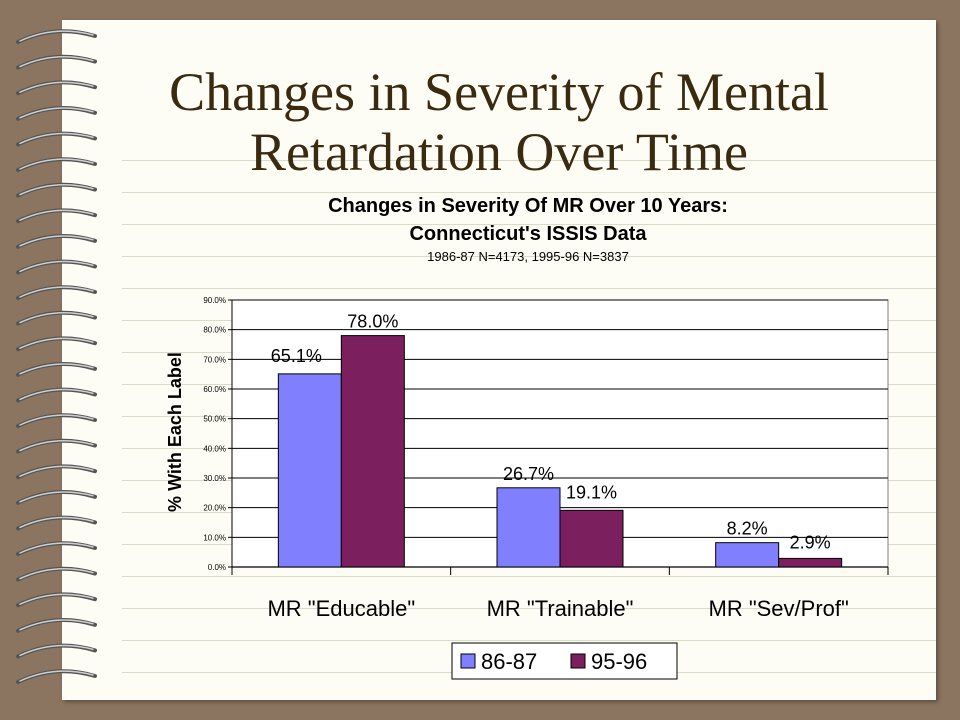 The width and height of the screenshot is (960, 720). I want to click on legend-box, so click(564, 661).